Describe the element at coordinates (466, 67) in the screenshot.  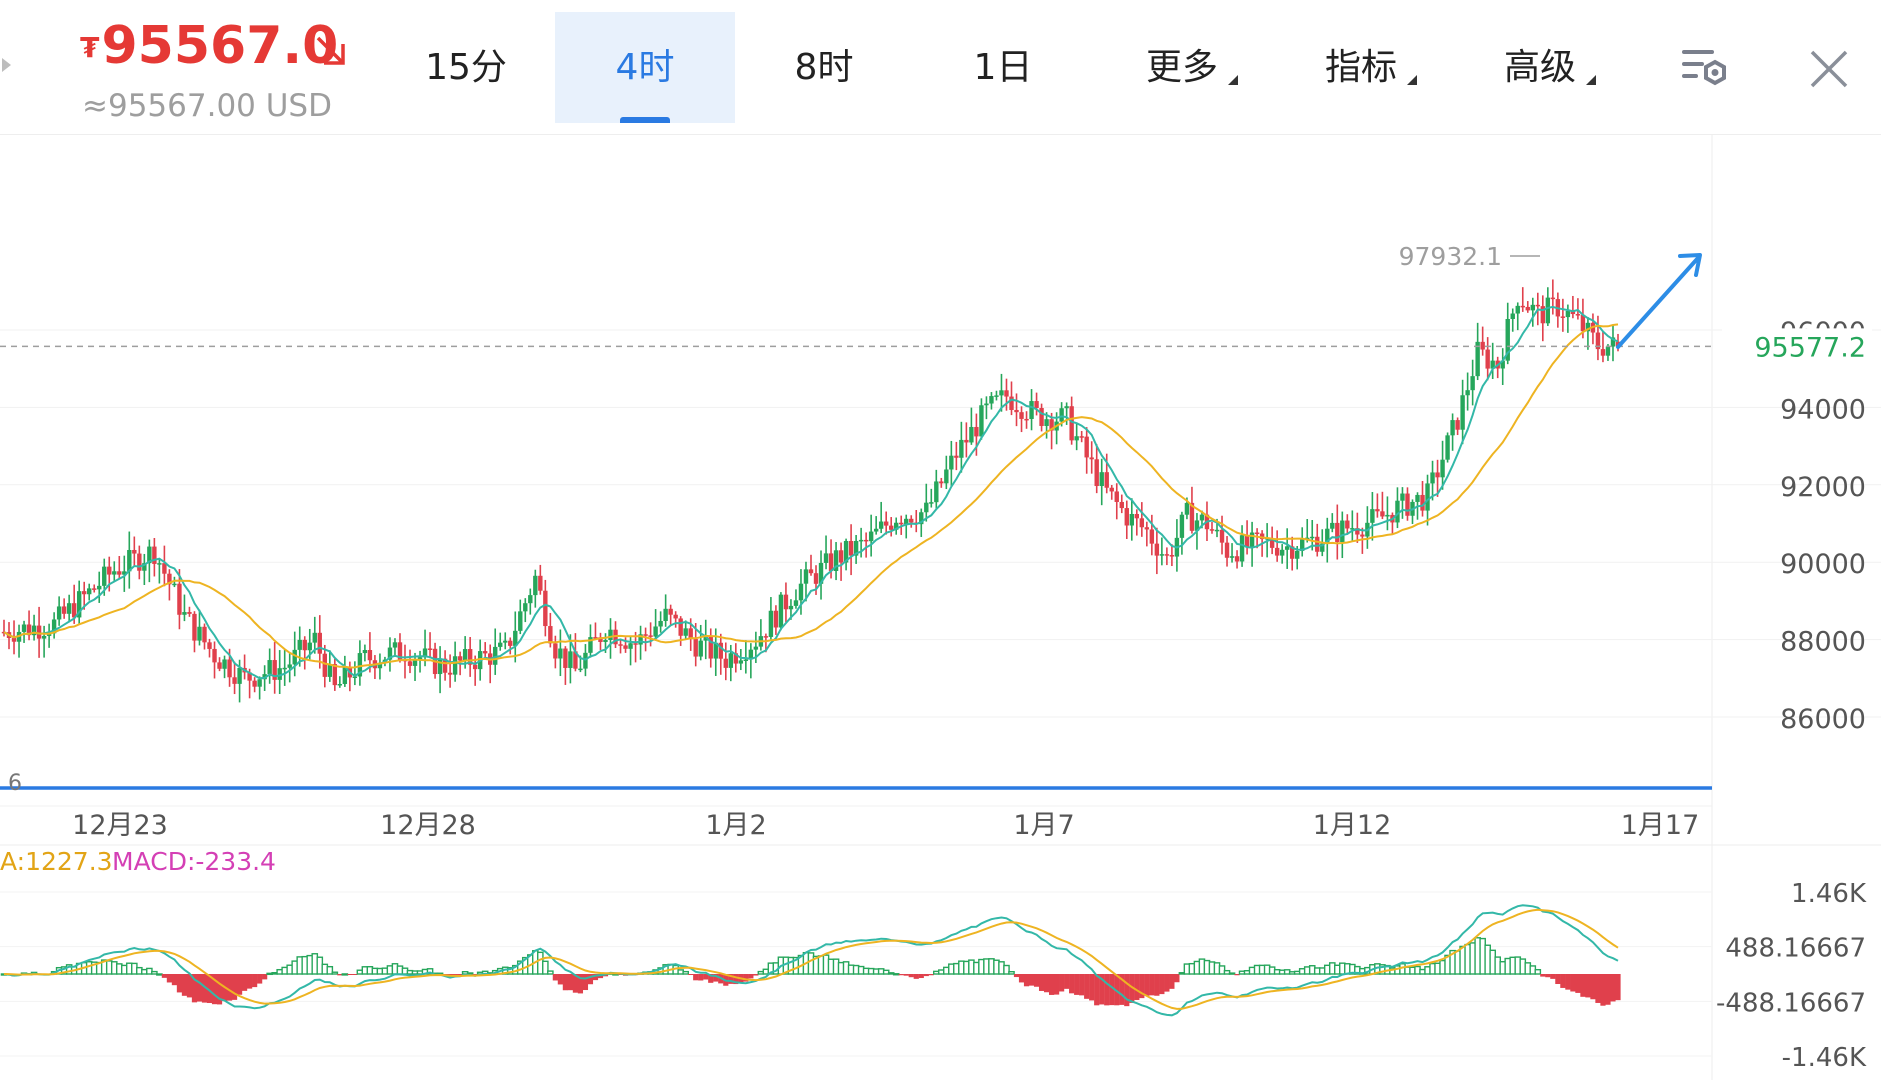
I see `tab-15min: 15分` at that location.